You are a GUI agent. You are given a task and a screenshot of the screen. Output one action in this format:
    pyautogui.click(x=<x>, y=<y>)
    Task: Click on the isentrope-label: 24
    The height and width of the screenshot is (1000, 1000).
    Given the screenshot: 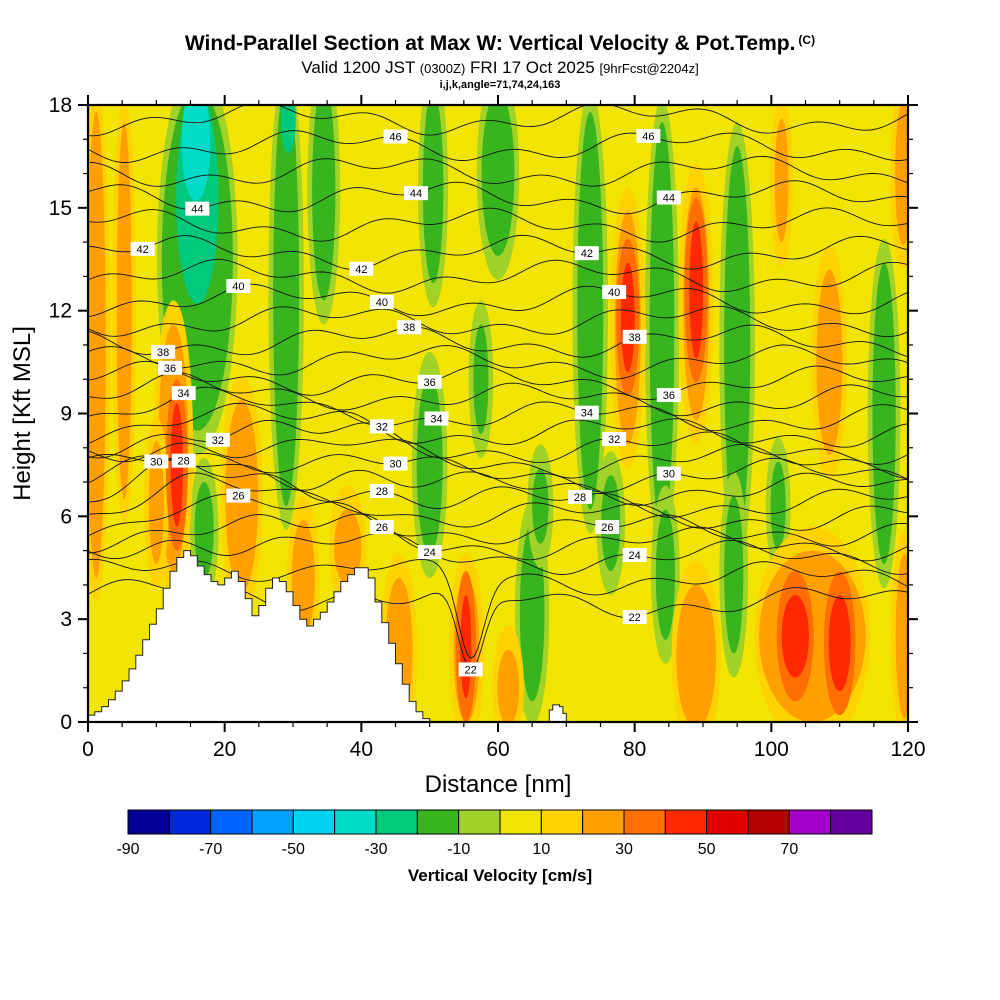 What is the action you would take?
    pyautogui.click(x=635, y=556)
    